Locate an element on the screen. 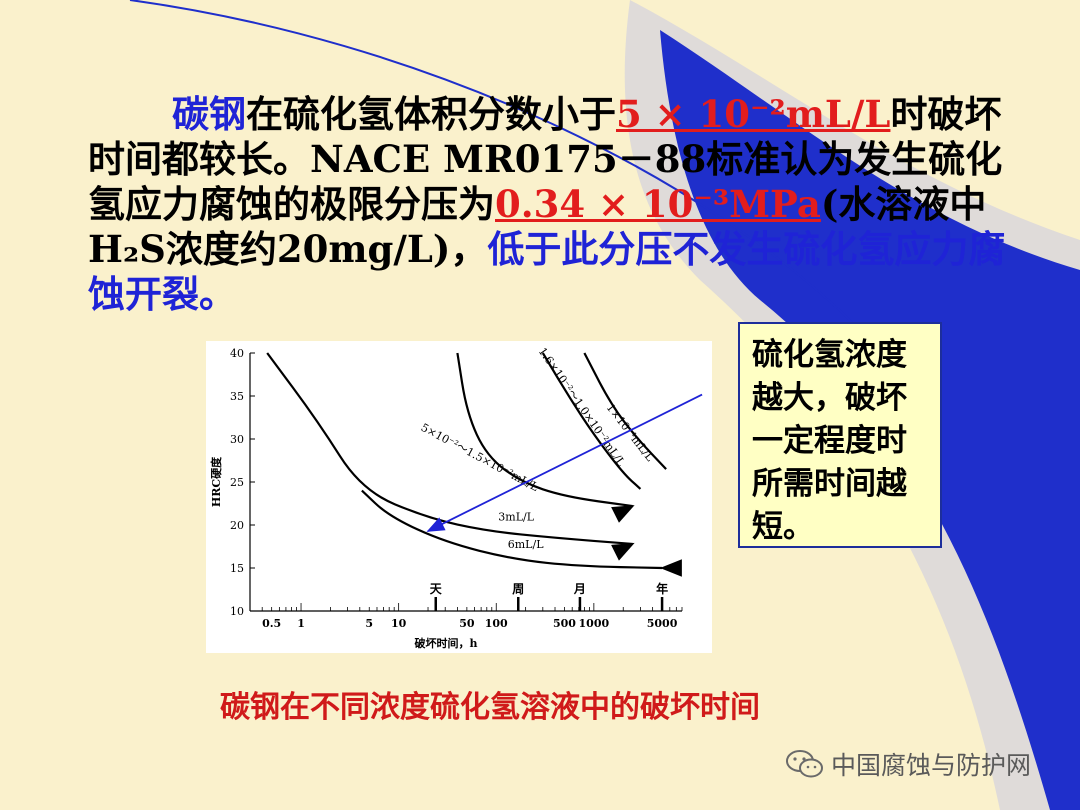 The height and width of the screenshot is (810, 1080). figure-caption: 碳钢在不同浓度硫化氢溶液中的破坏时间 is located at coordinates (490, 707).